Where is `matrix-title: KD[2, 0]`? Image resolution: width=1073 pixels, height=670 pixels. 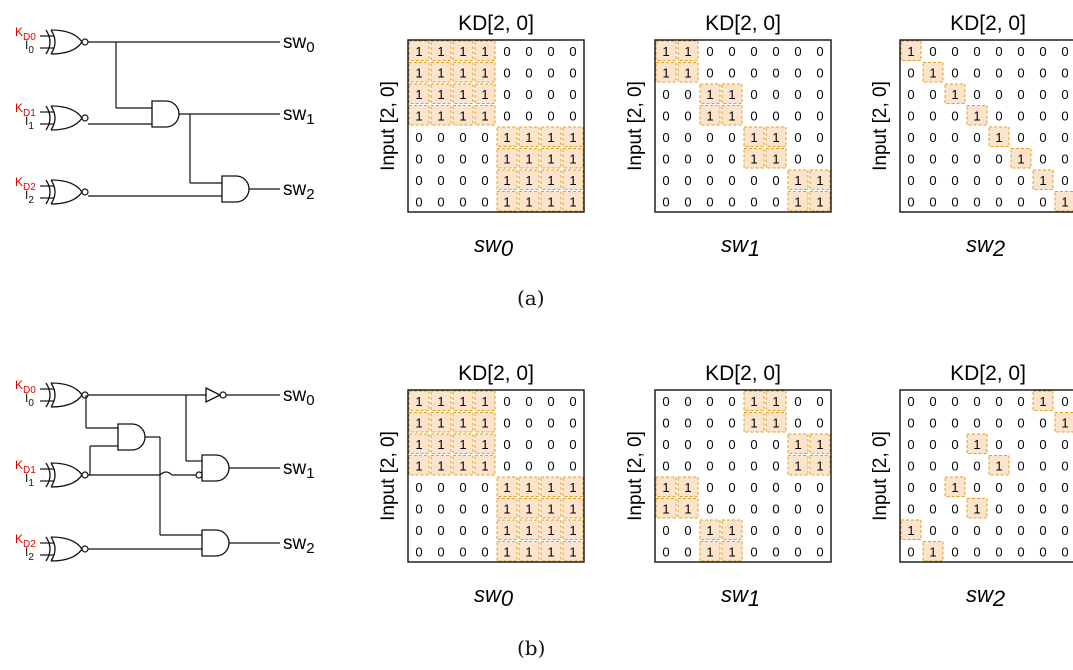 matrix-title: KD[2, 0] is located at coordinates (496, 373).